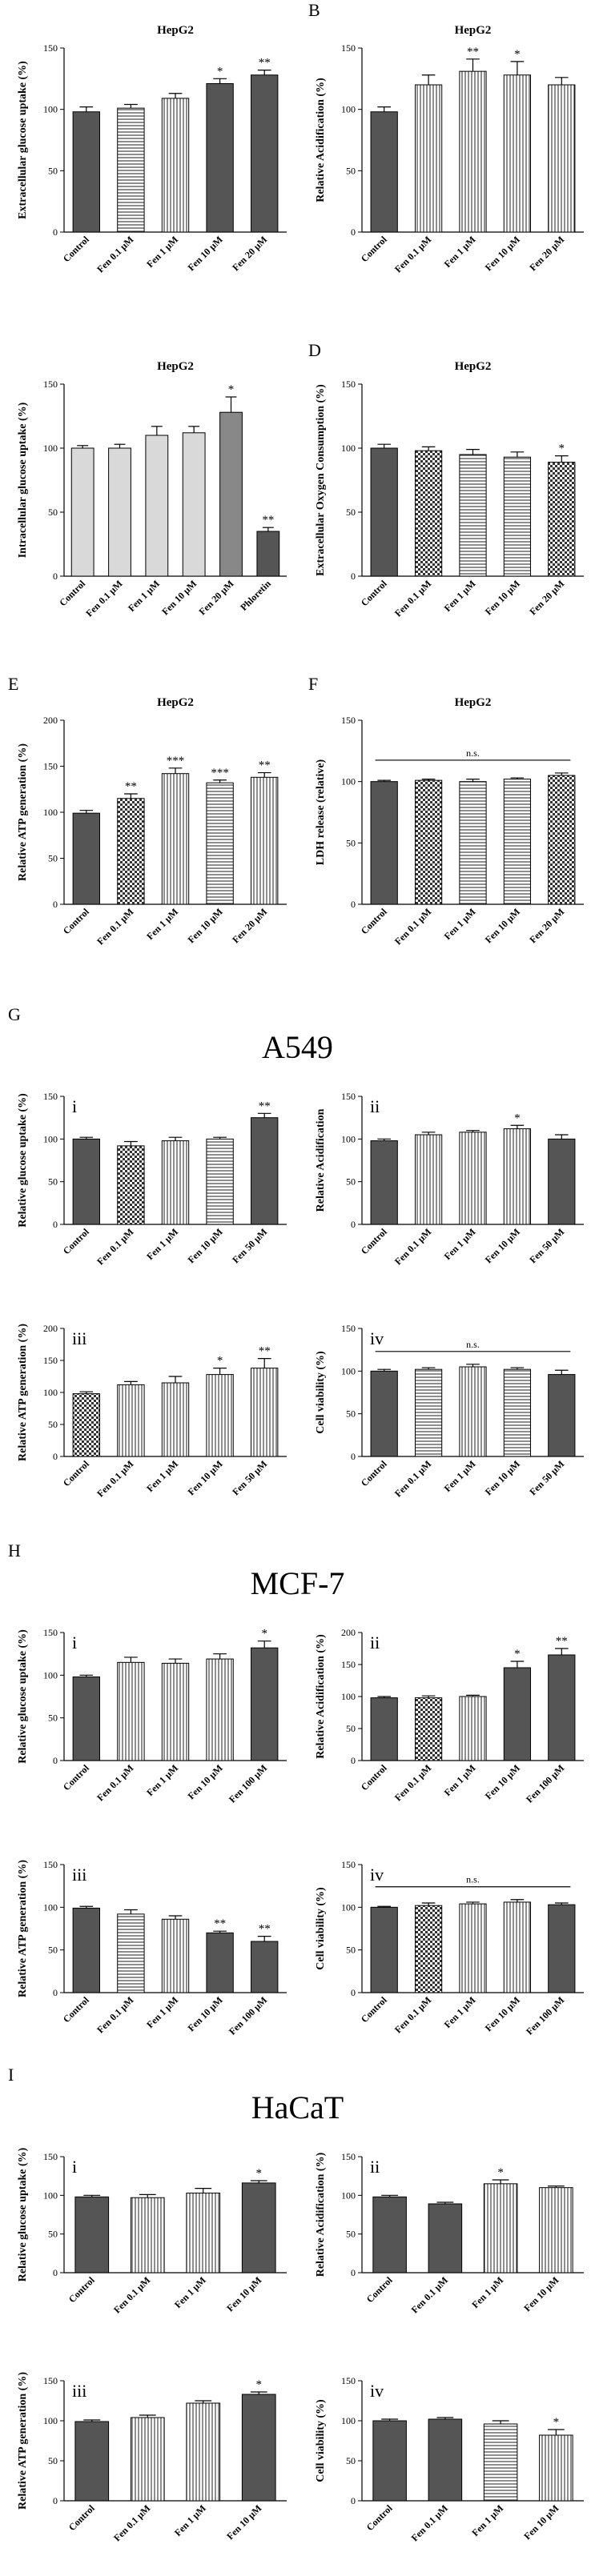  What do you see at coordinates (11, 2075) in the screenshot?
I see `panel-letter-i: I` at bounding box center [11, 2075].